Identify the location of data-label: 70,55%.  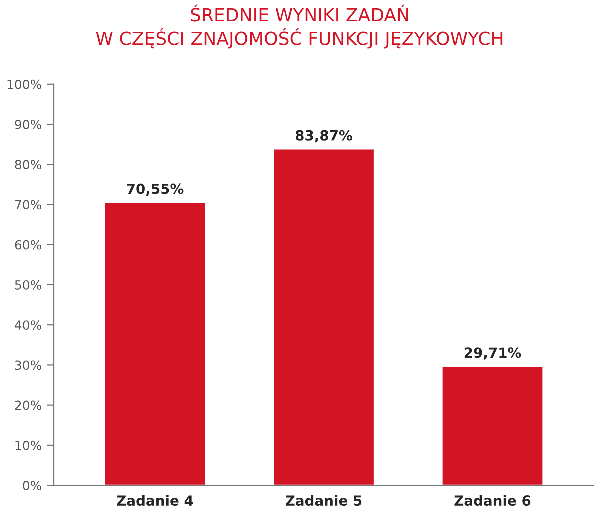
(155, 190).